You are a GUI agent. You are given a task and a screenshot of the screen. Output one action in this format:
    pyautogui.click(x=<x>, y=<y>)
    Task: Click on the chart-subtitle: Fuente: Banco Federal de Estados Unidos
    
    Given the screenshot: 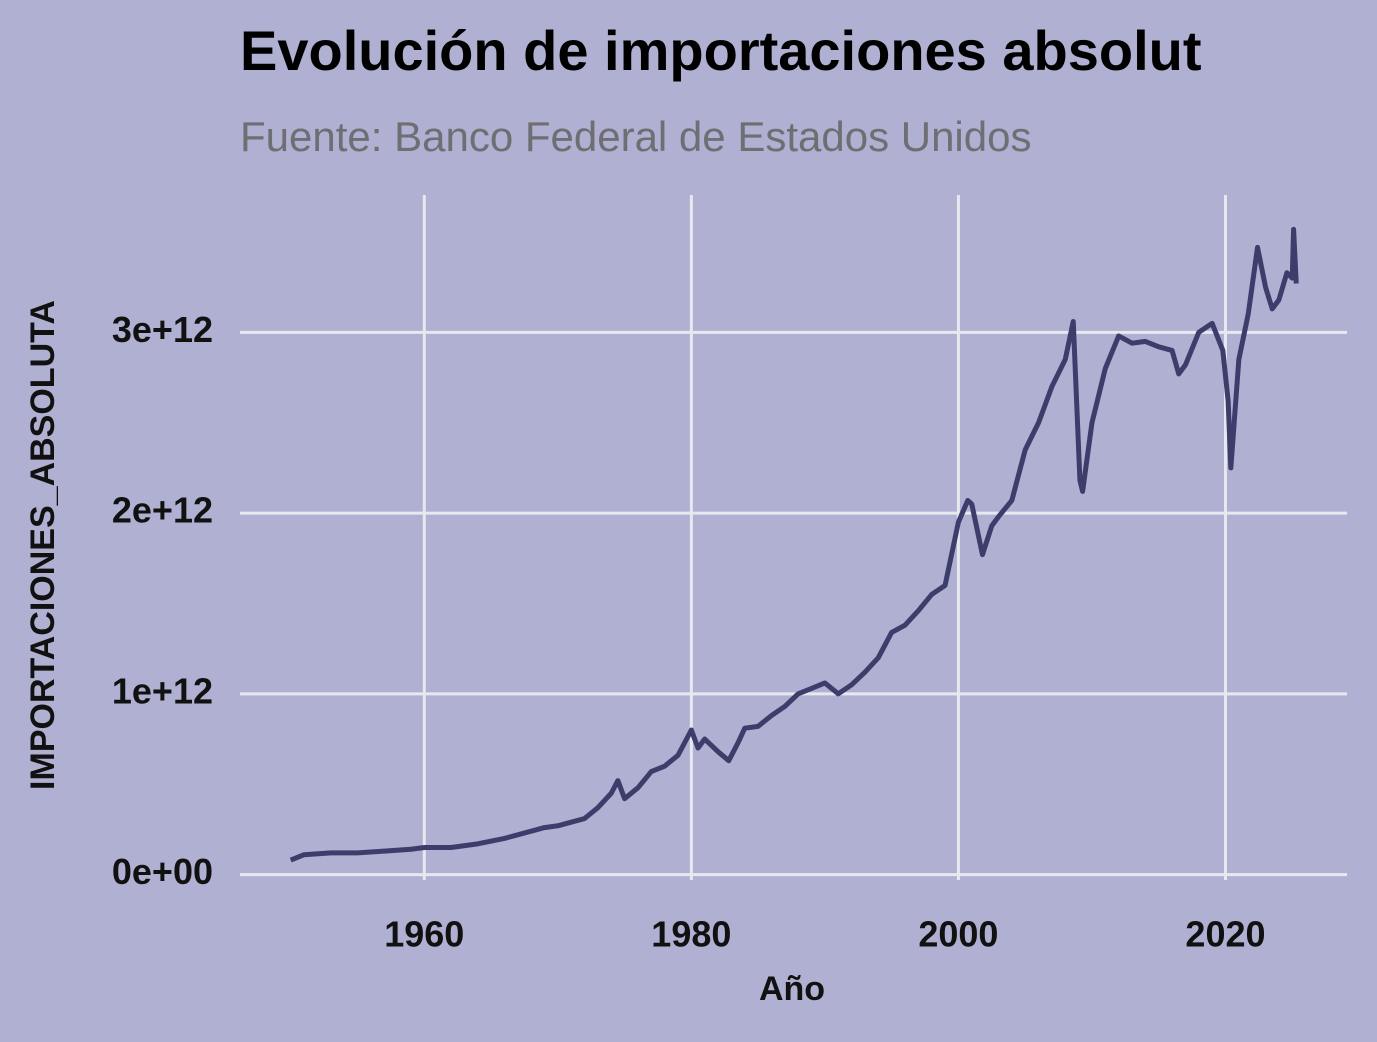 What is the action you would take?
    pyautogui.click(x=635, y=136)
    